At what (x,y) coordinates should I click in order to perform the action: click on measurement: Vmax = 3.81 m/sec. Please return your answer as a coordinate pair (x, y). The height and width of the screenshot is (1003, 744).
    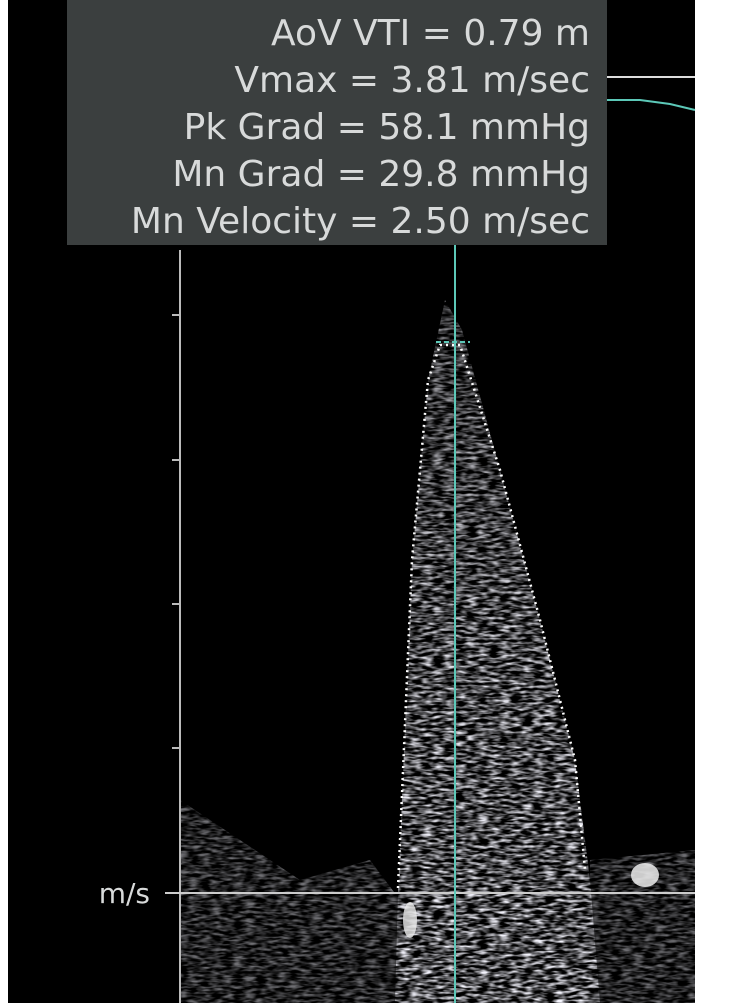
    Looking at the image, I should click on (412, 80).